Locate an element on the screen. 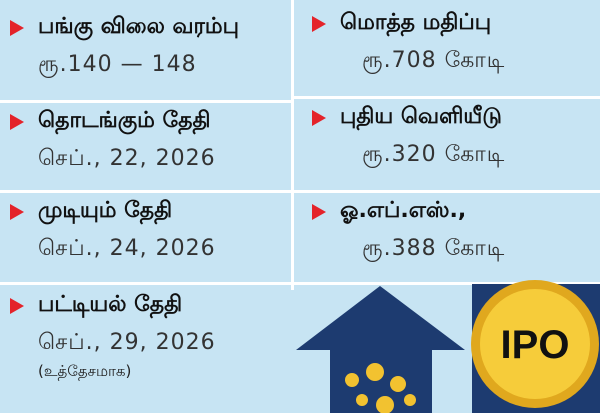 The height and width of the screenshot is (413, 600). item-heading: புதிய வெளியீடு is located at coordinates (408, 118).